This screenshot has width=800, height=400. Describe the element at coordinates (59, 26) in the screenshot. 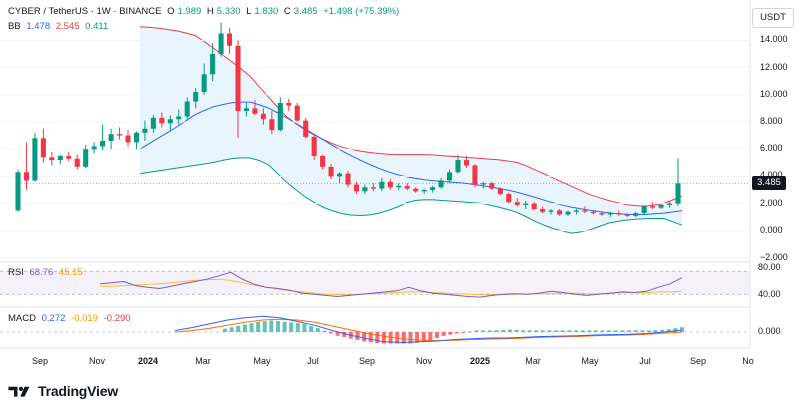

I see `bb-legend: BB 1.478 2.545 0.411` at that location.